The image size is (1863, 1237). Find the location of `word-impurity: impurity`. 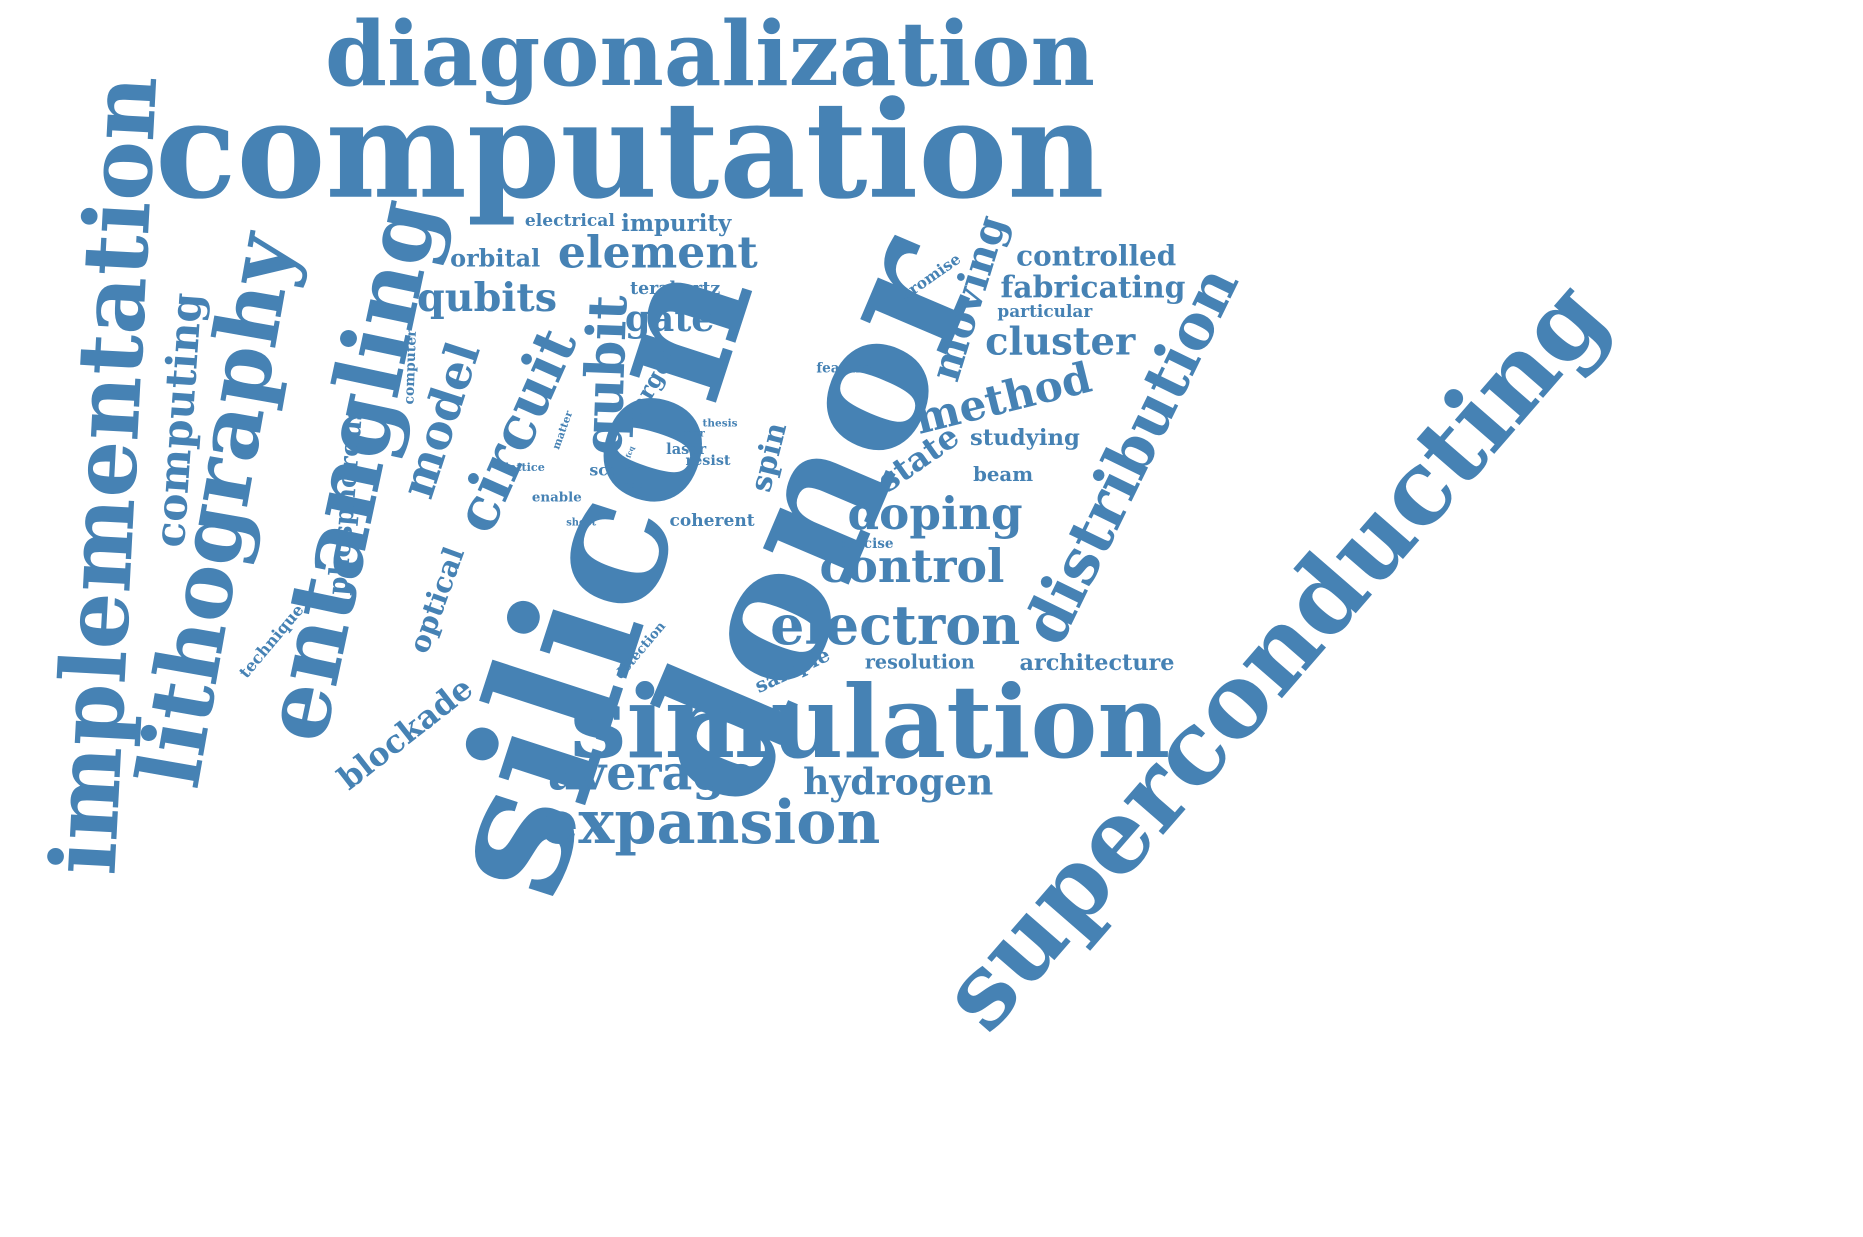

word-impurity: impurity is located at coordinates (676, 223).